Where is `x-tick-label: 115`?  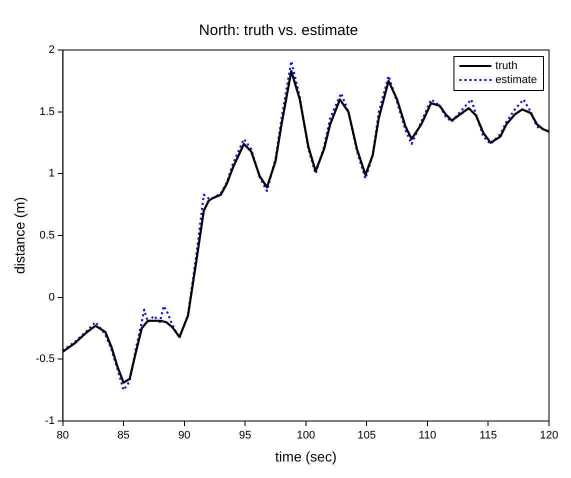
x-tick-label: 115 is located at coordinates (488, 436).